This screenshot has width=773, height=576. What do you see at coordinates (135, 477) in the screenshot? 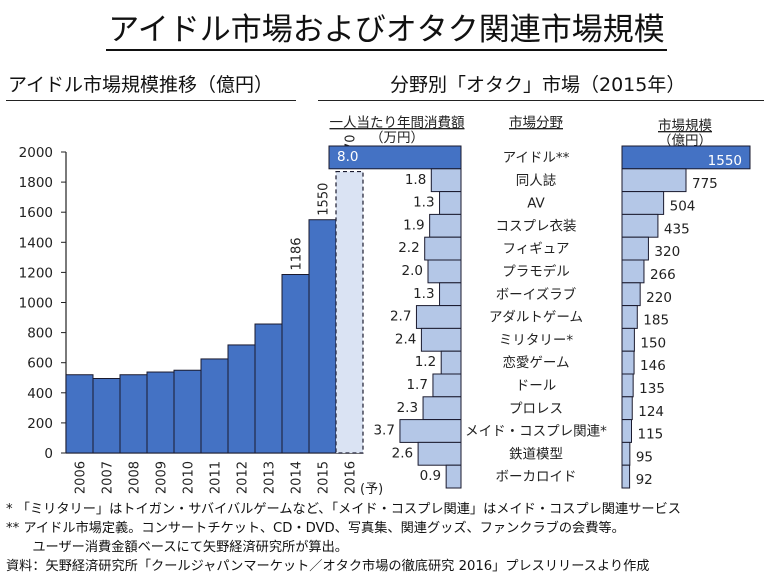
I see `x-tick-label: 2008` at bounding box center [135, 477].